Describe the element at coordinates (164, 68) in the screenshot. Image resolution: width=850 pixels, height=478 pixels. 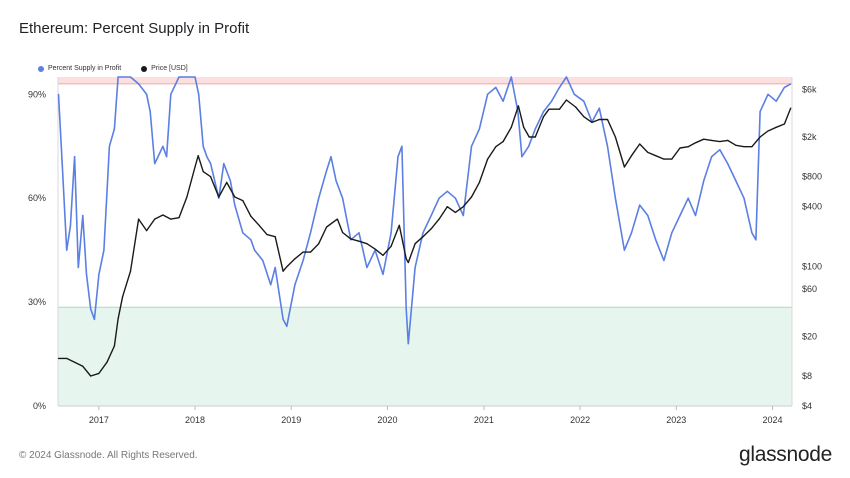
I see `legend-item-price: Price [USD]` at that location.